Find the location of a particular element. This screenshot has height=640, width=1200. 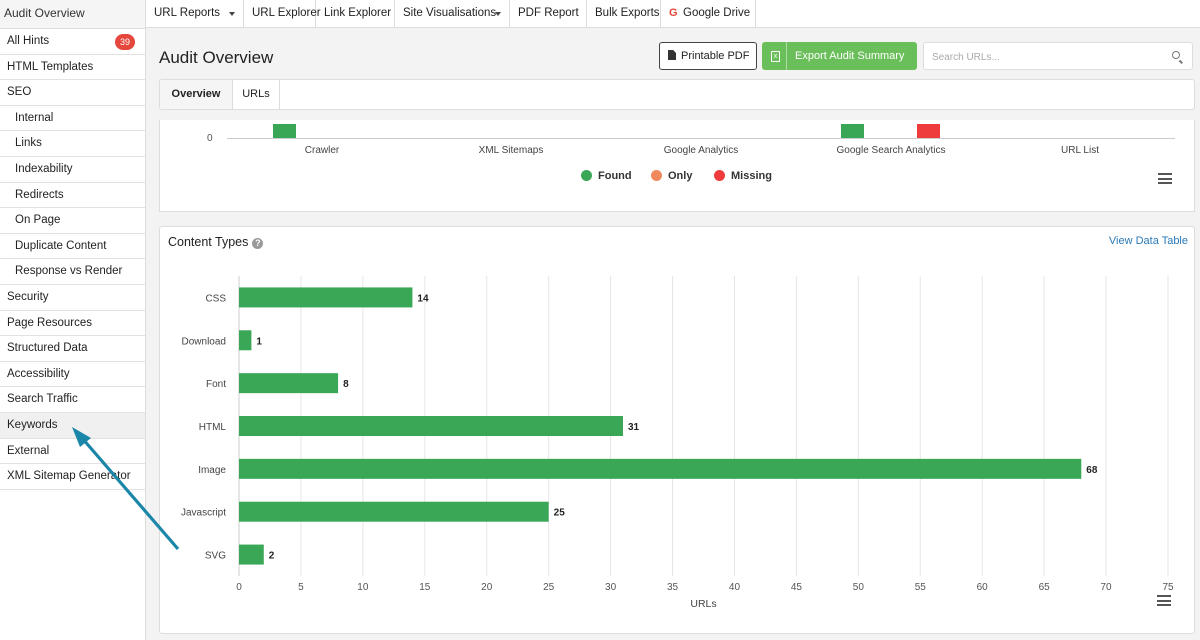

x-tick-label: 10 is located at coordinates (363, 587).